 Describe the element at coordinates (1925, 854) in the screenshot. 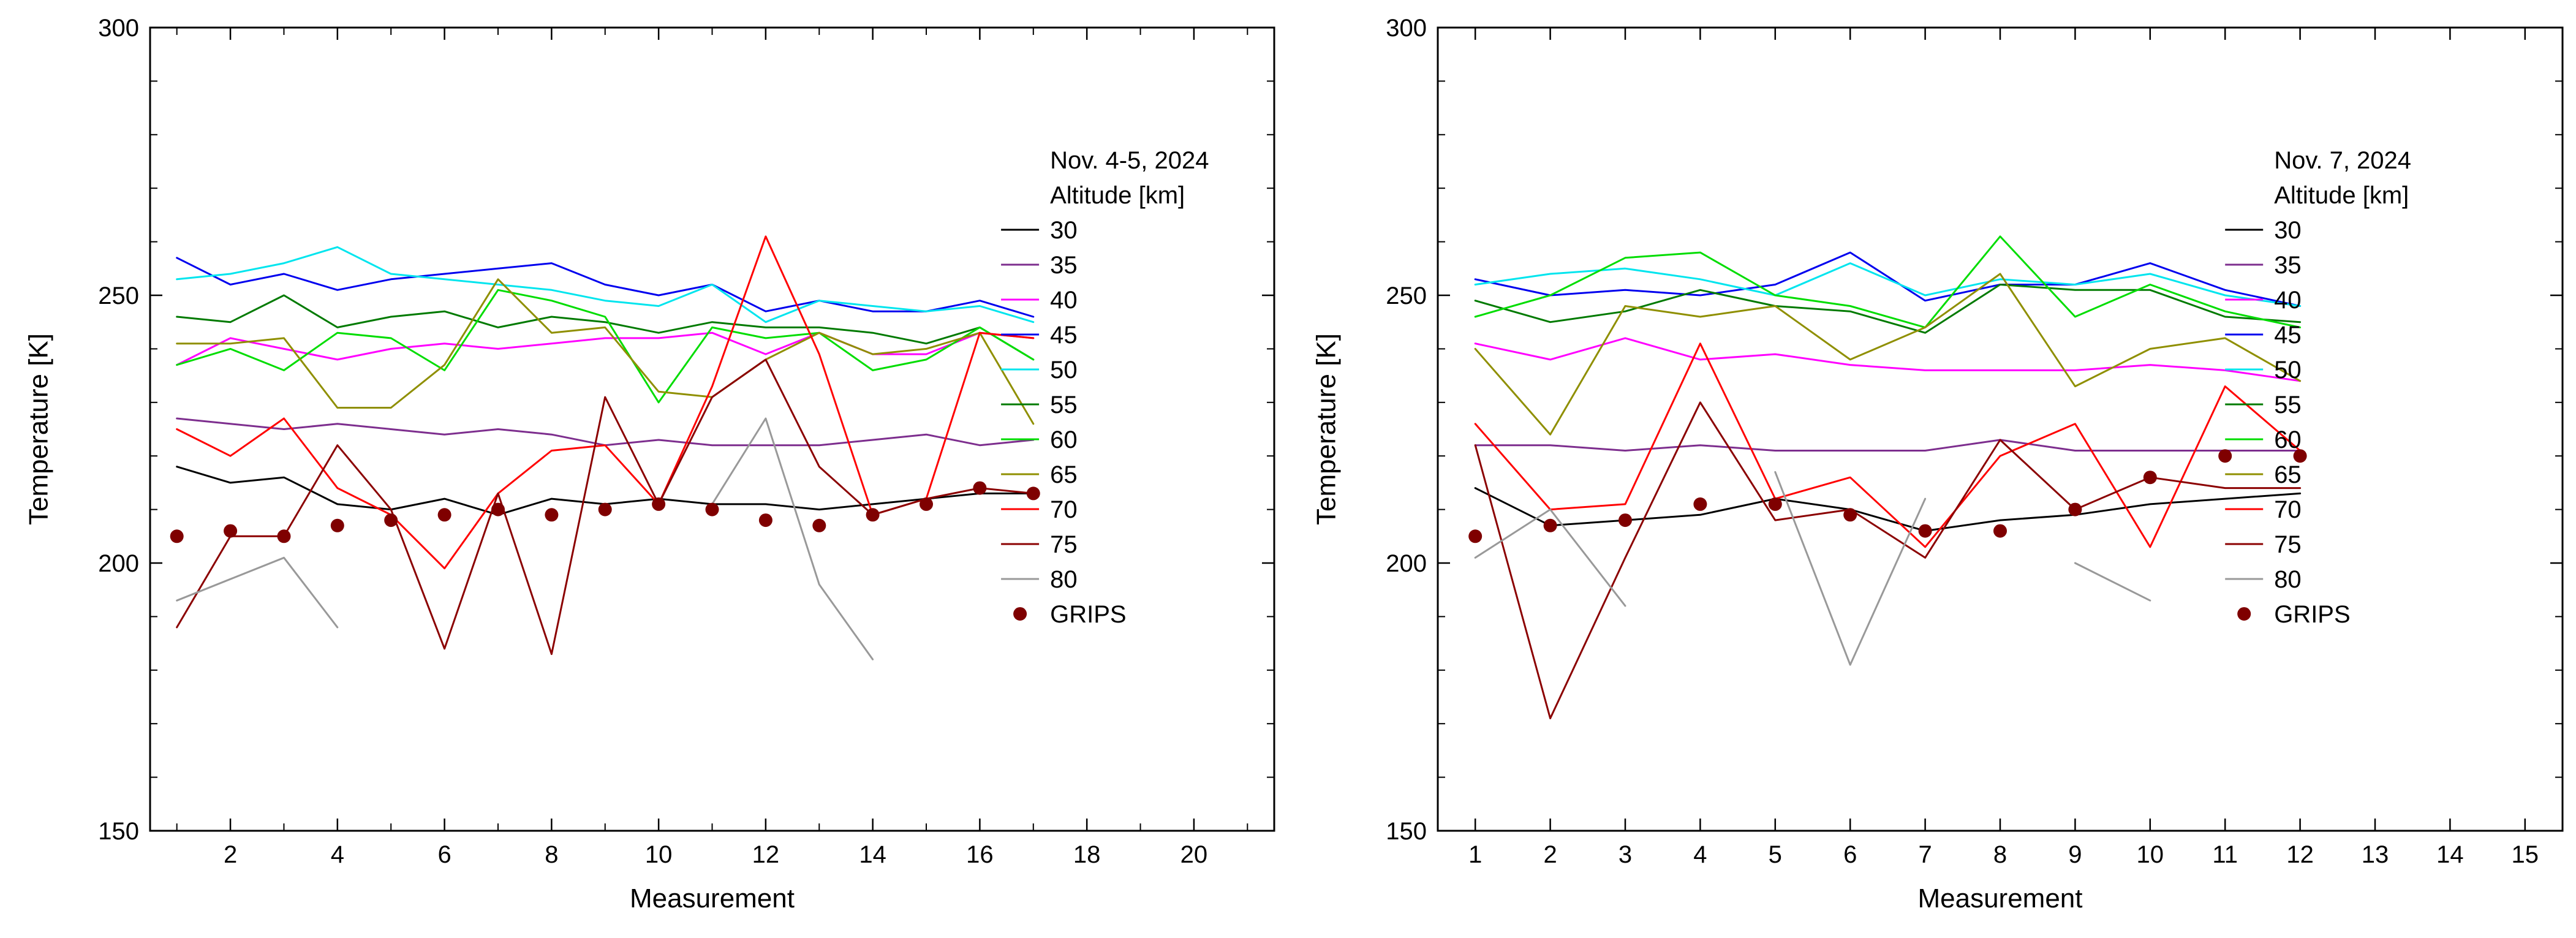

I see `x-tick-label: 7` at that location.